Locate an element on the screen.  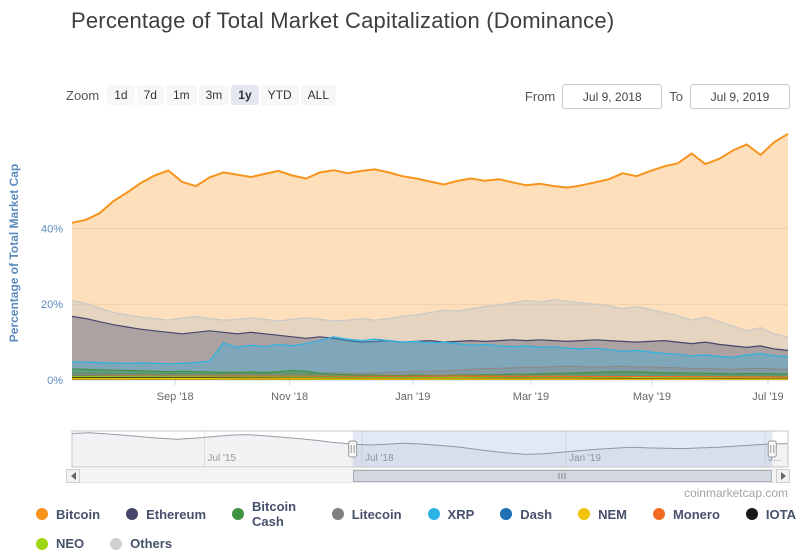
zoom-button-1m: 1m is located at coordinates (181, 95).